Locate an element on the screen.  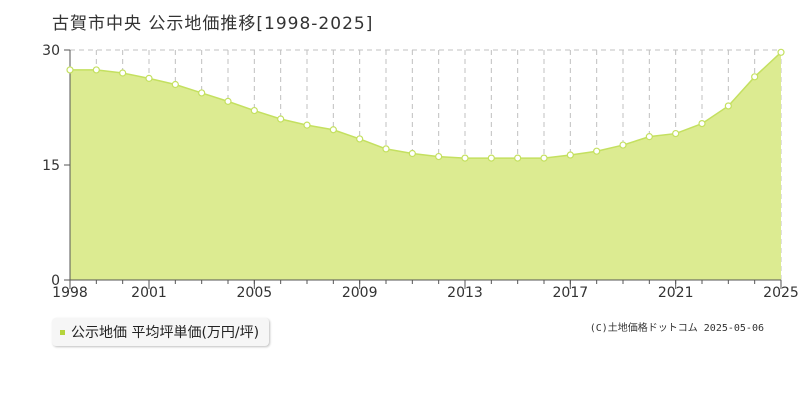
x-tick-label: 1998 is located at coordinates (70, 293).